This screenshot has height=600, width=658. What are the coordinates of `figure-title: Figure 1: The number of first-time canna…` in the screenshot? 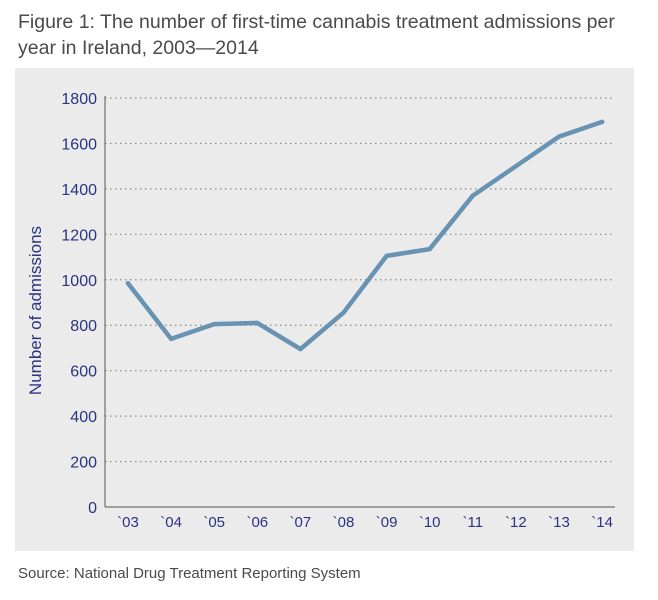 It's located at (316, 35).